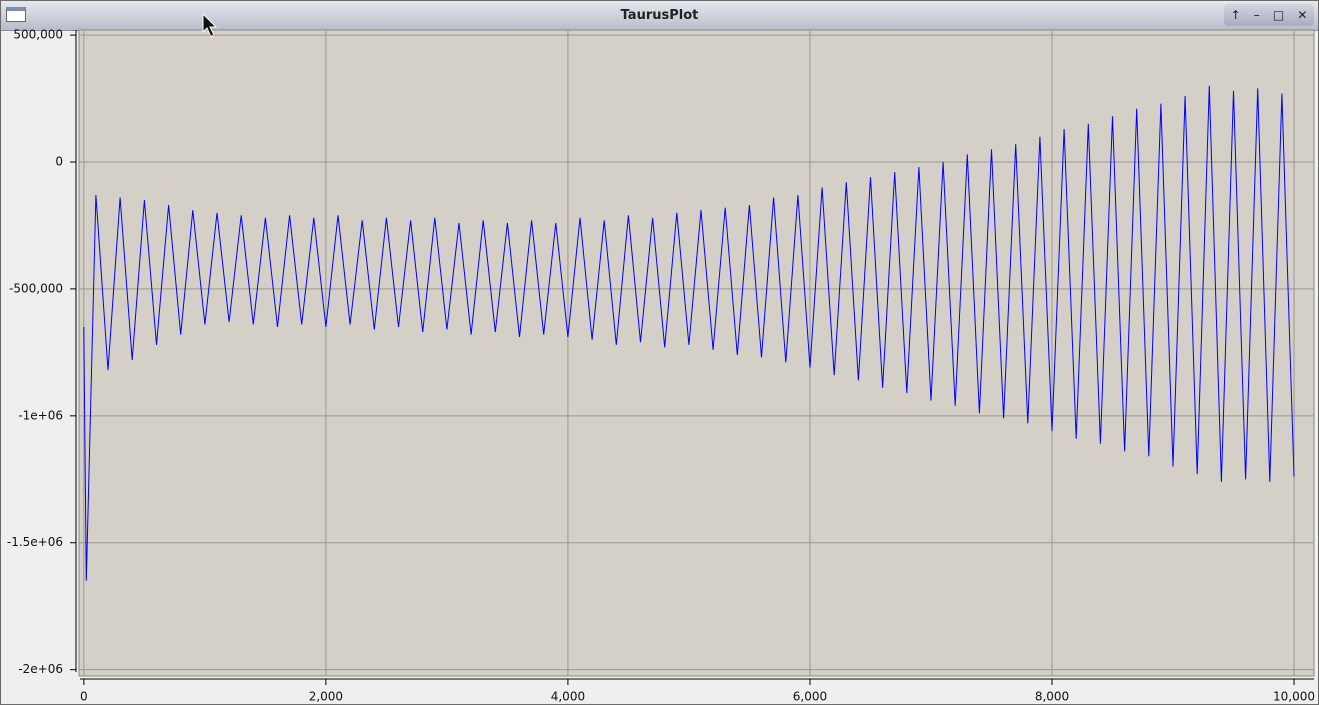 The height and width of the screenshot is (705, 1319). Describe the element at coordinates (810, 697) in the screenshot. I see `x-tick-label: 6,000` at that location.